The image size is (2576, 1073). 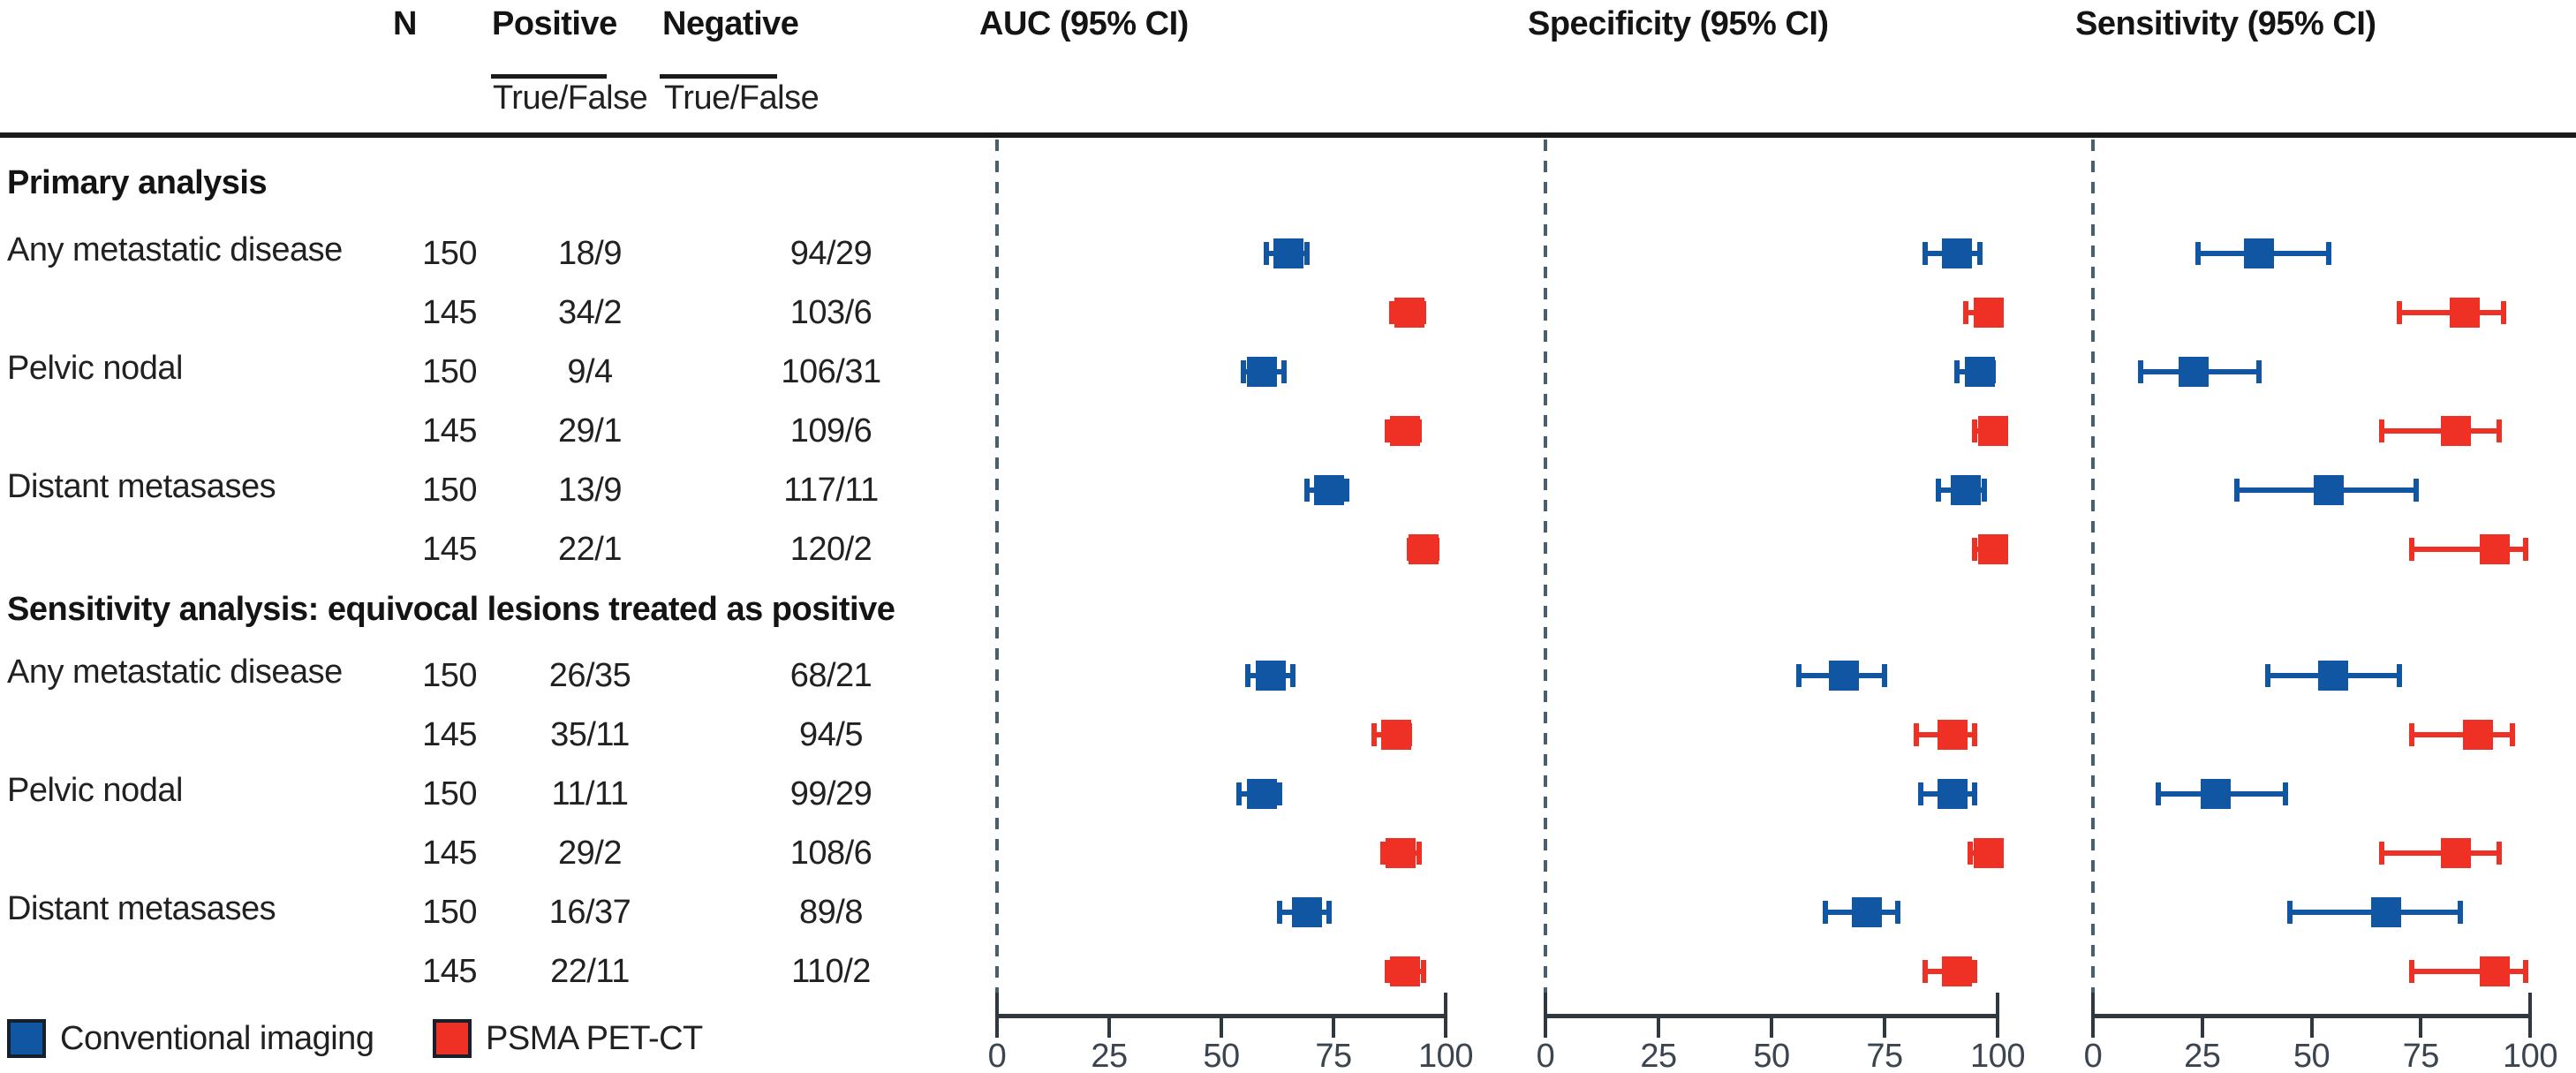 I want to click on x-axis-specificity, so click(x=1771, y=1016).